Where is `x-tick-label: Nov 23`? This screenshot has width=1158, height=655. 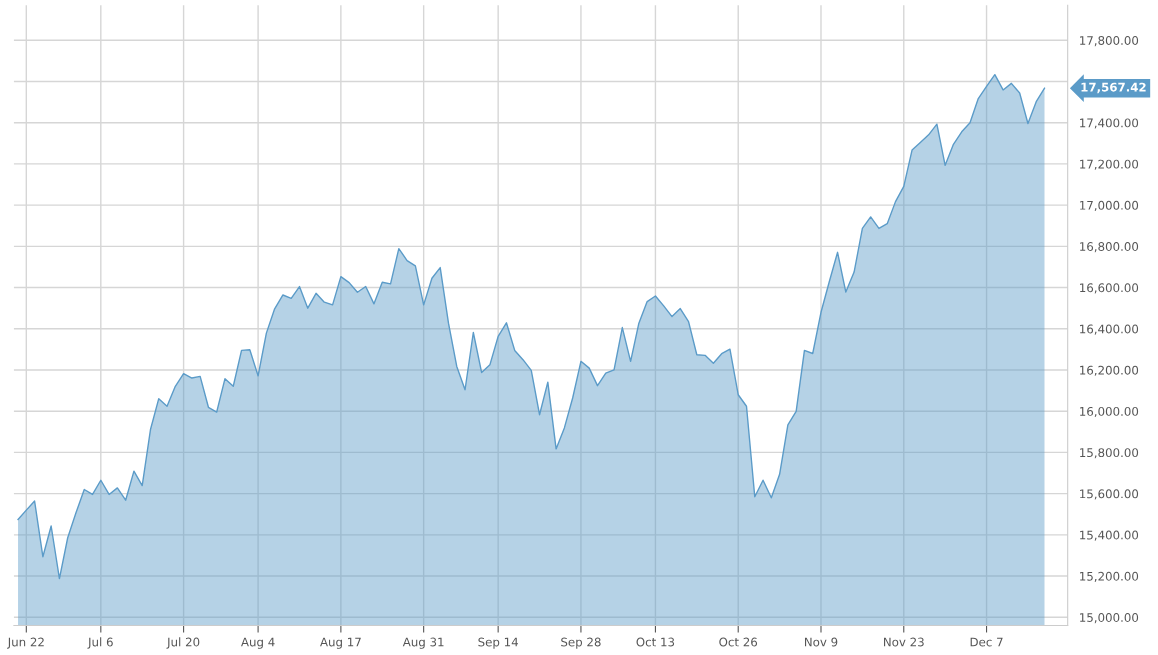 x-tick-label: Nov 23 is located at coordinates (904, 642).